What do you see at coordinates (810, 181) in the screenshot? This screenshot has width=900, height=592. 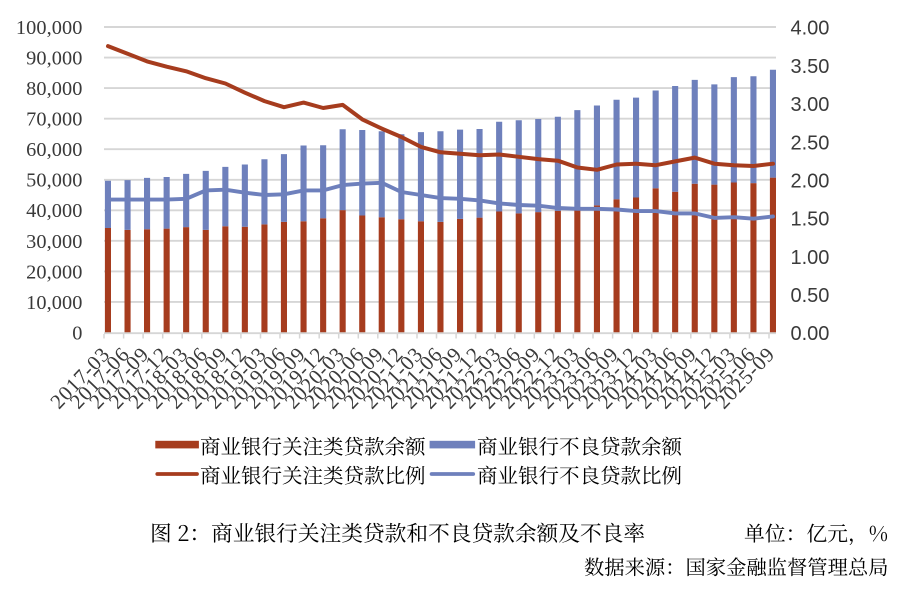 I see `svg-text: 2.00` at bounding box center [810, 181].